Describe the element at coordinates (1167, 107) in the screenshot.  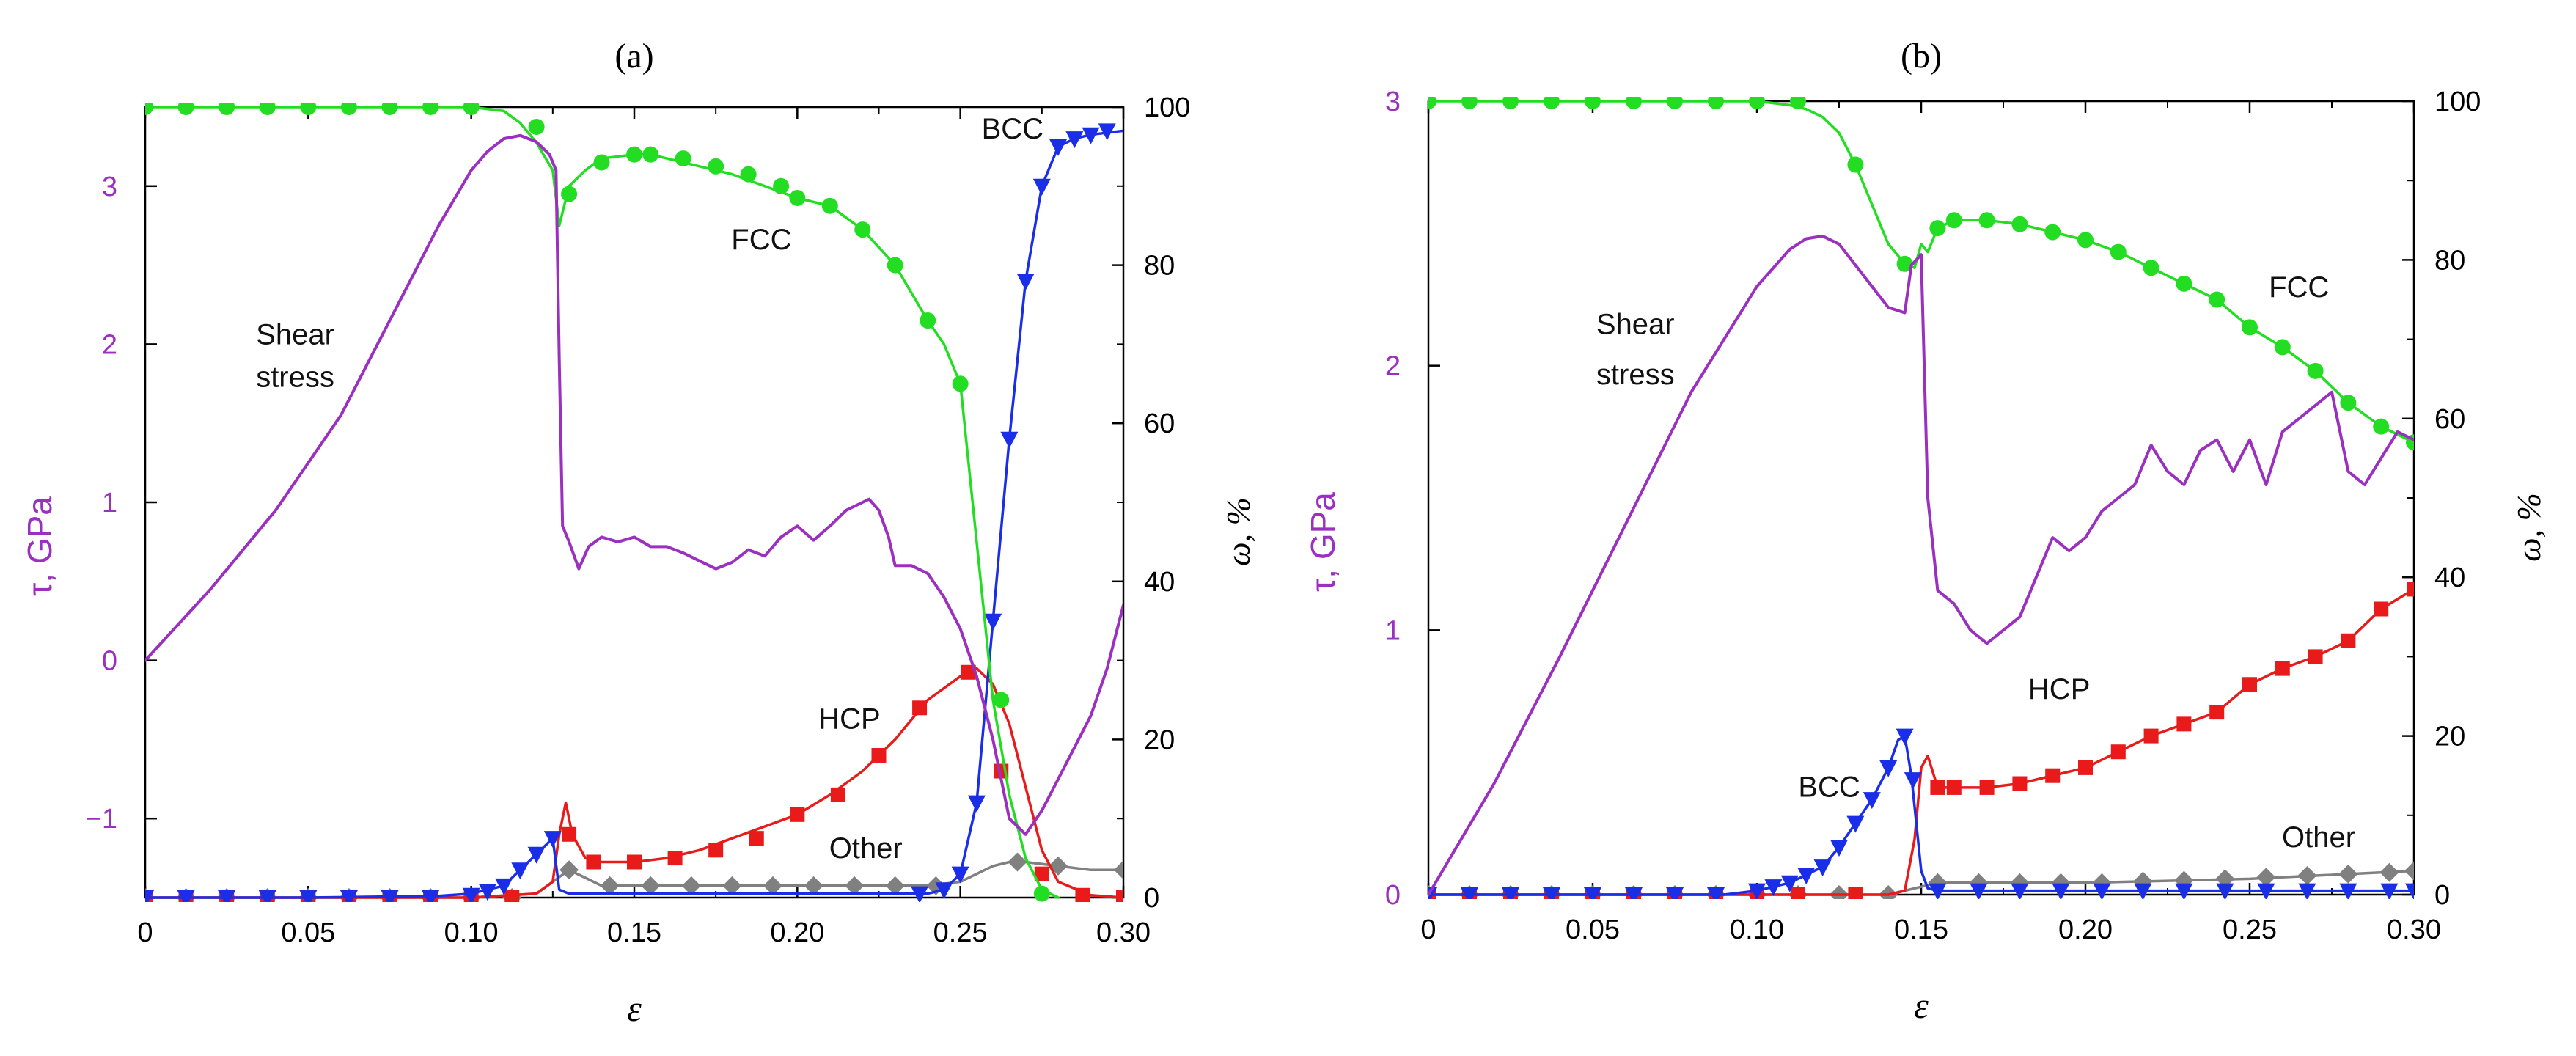
I see `y-right-tick-label: 100` at that location.